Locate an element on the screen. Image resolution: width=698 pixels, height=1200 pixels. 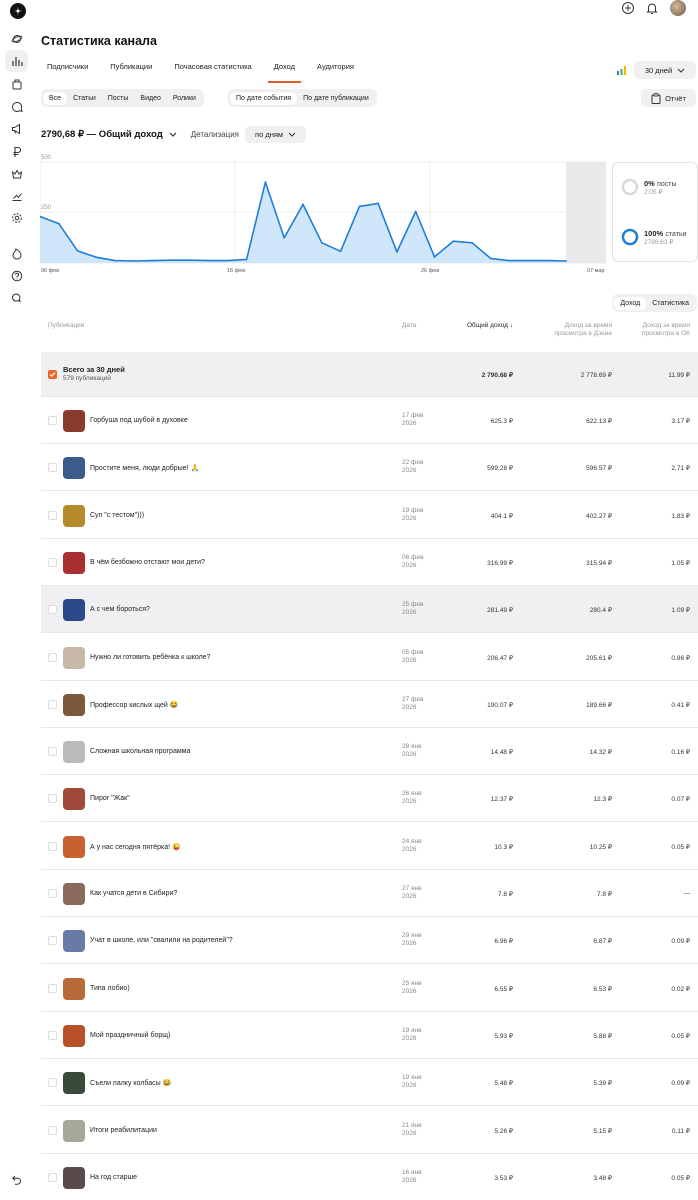
filter-articles: Статьи is located at coordinates (84, 98).